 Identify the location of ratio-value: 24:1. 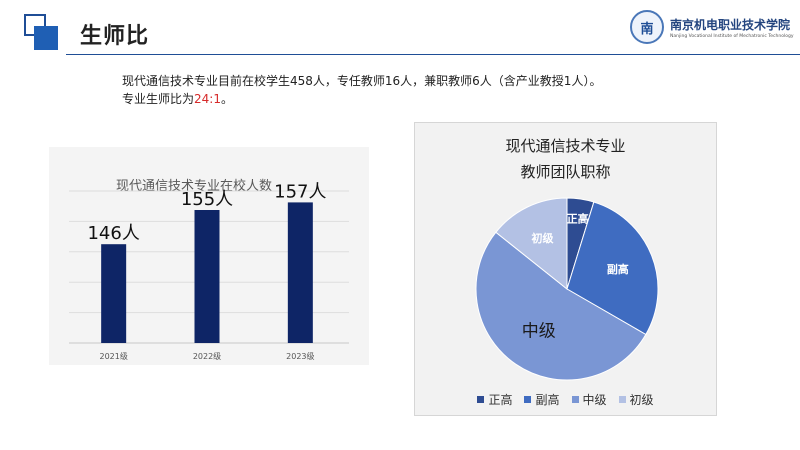
(207, 99).